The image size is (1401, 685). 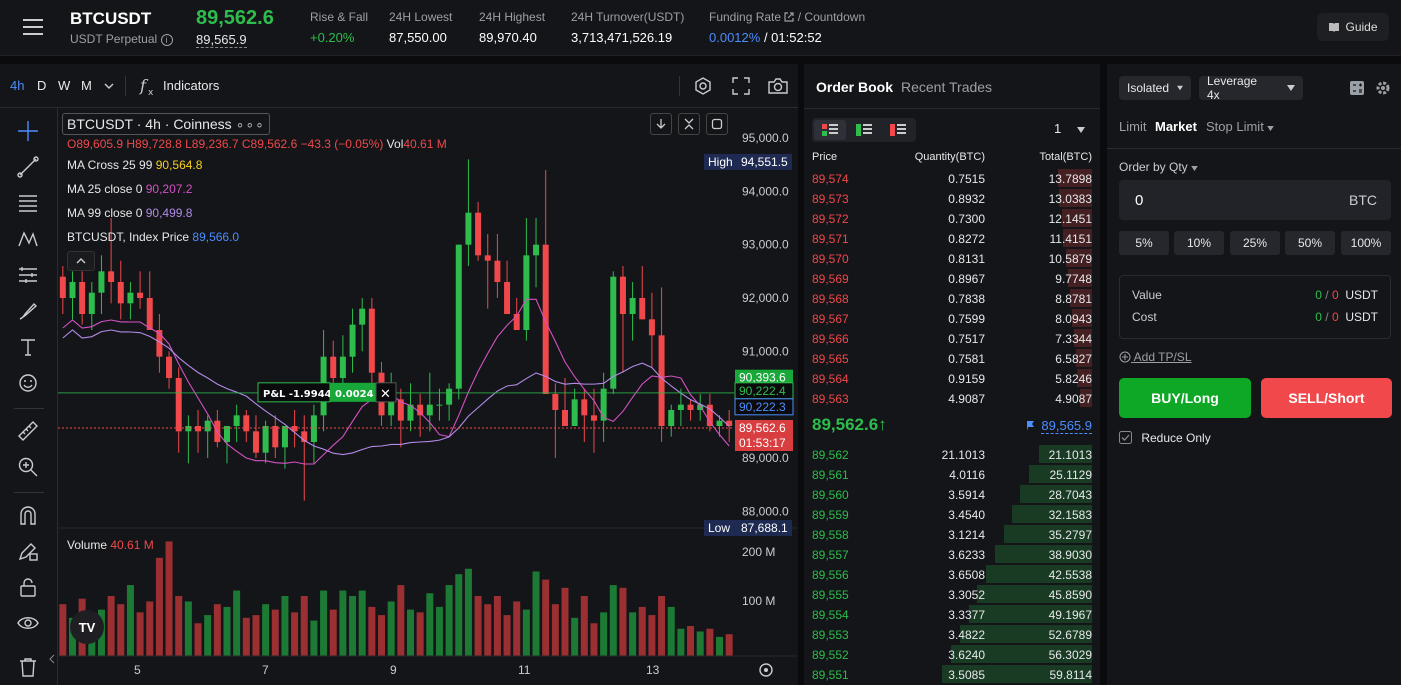 What do you see at coordinates (898, 130) in the screenshot?
I see `view-asks-button` at bounding box center [898, 130].